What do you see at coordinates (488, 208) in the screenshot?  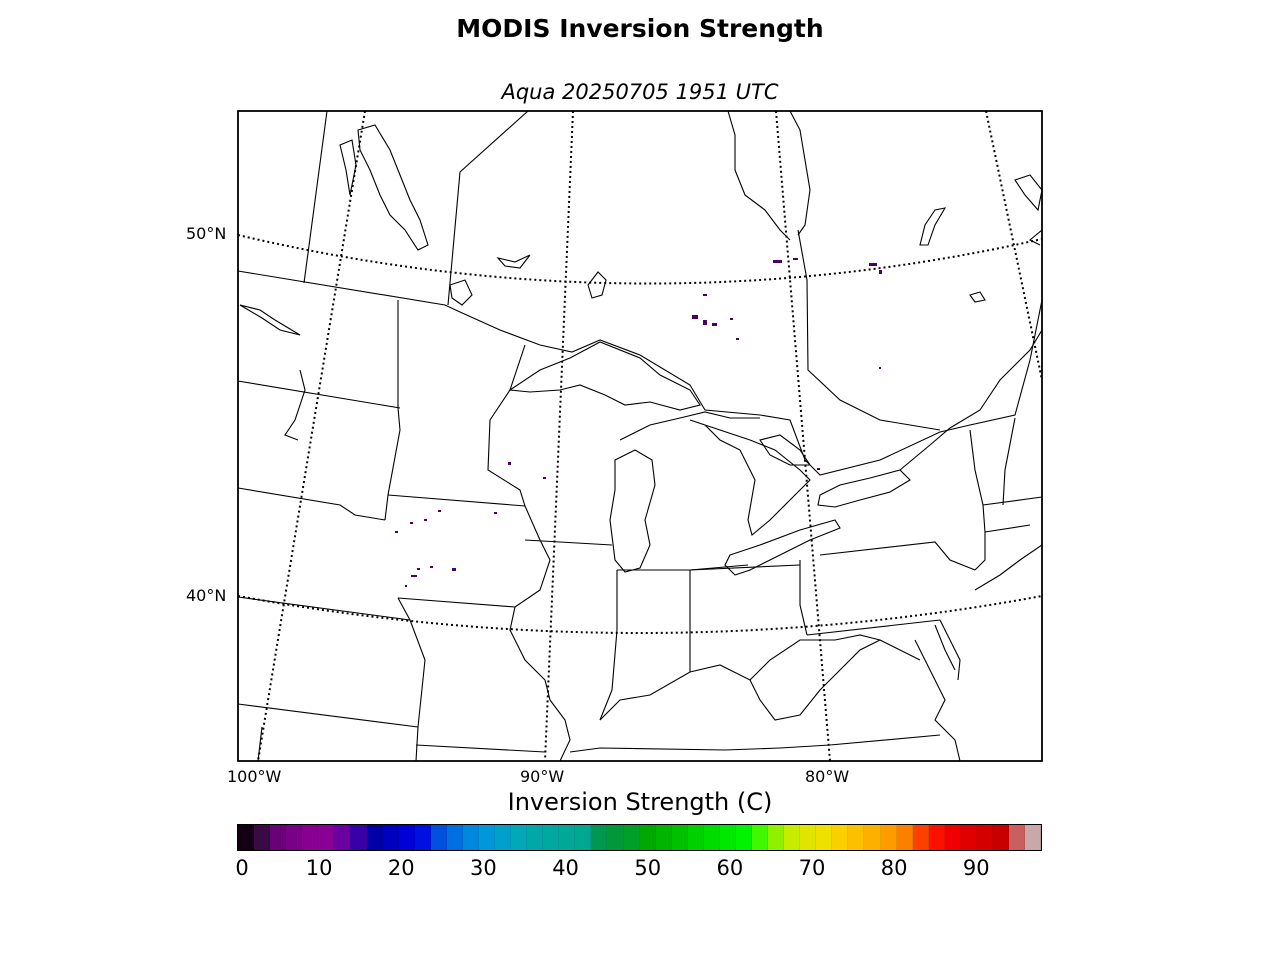 I see `border-manitoba-ontario` at bounding box center [488, 208].